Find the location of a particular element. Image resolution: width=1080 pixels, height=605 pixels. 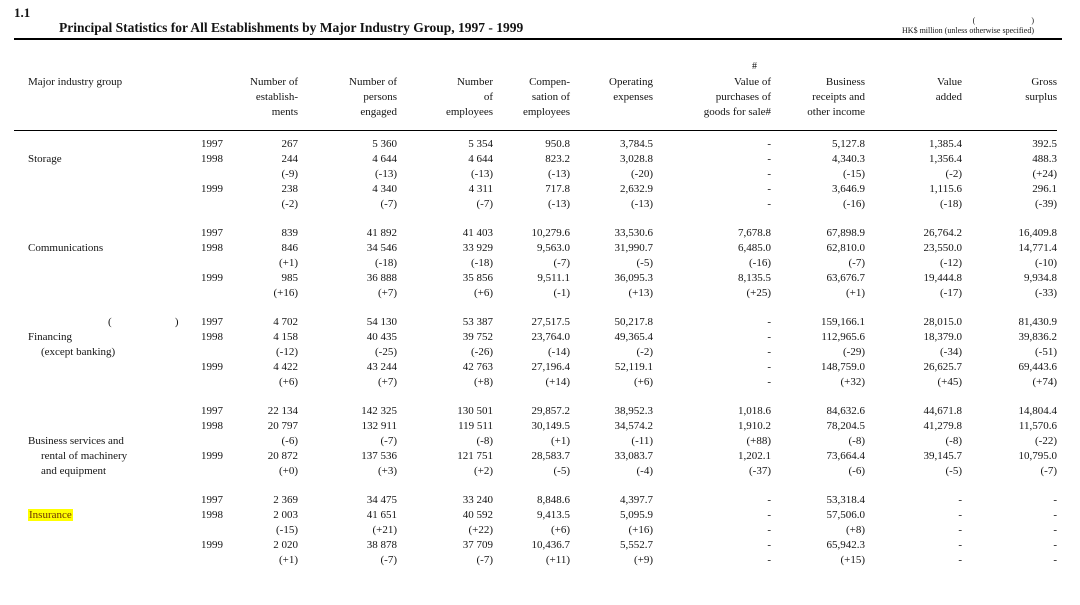

value-cell: 84,632.6 is located at coordinates (846, 411).